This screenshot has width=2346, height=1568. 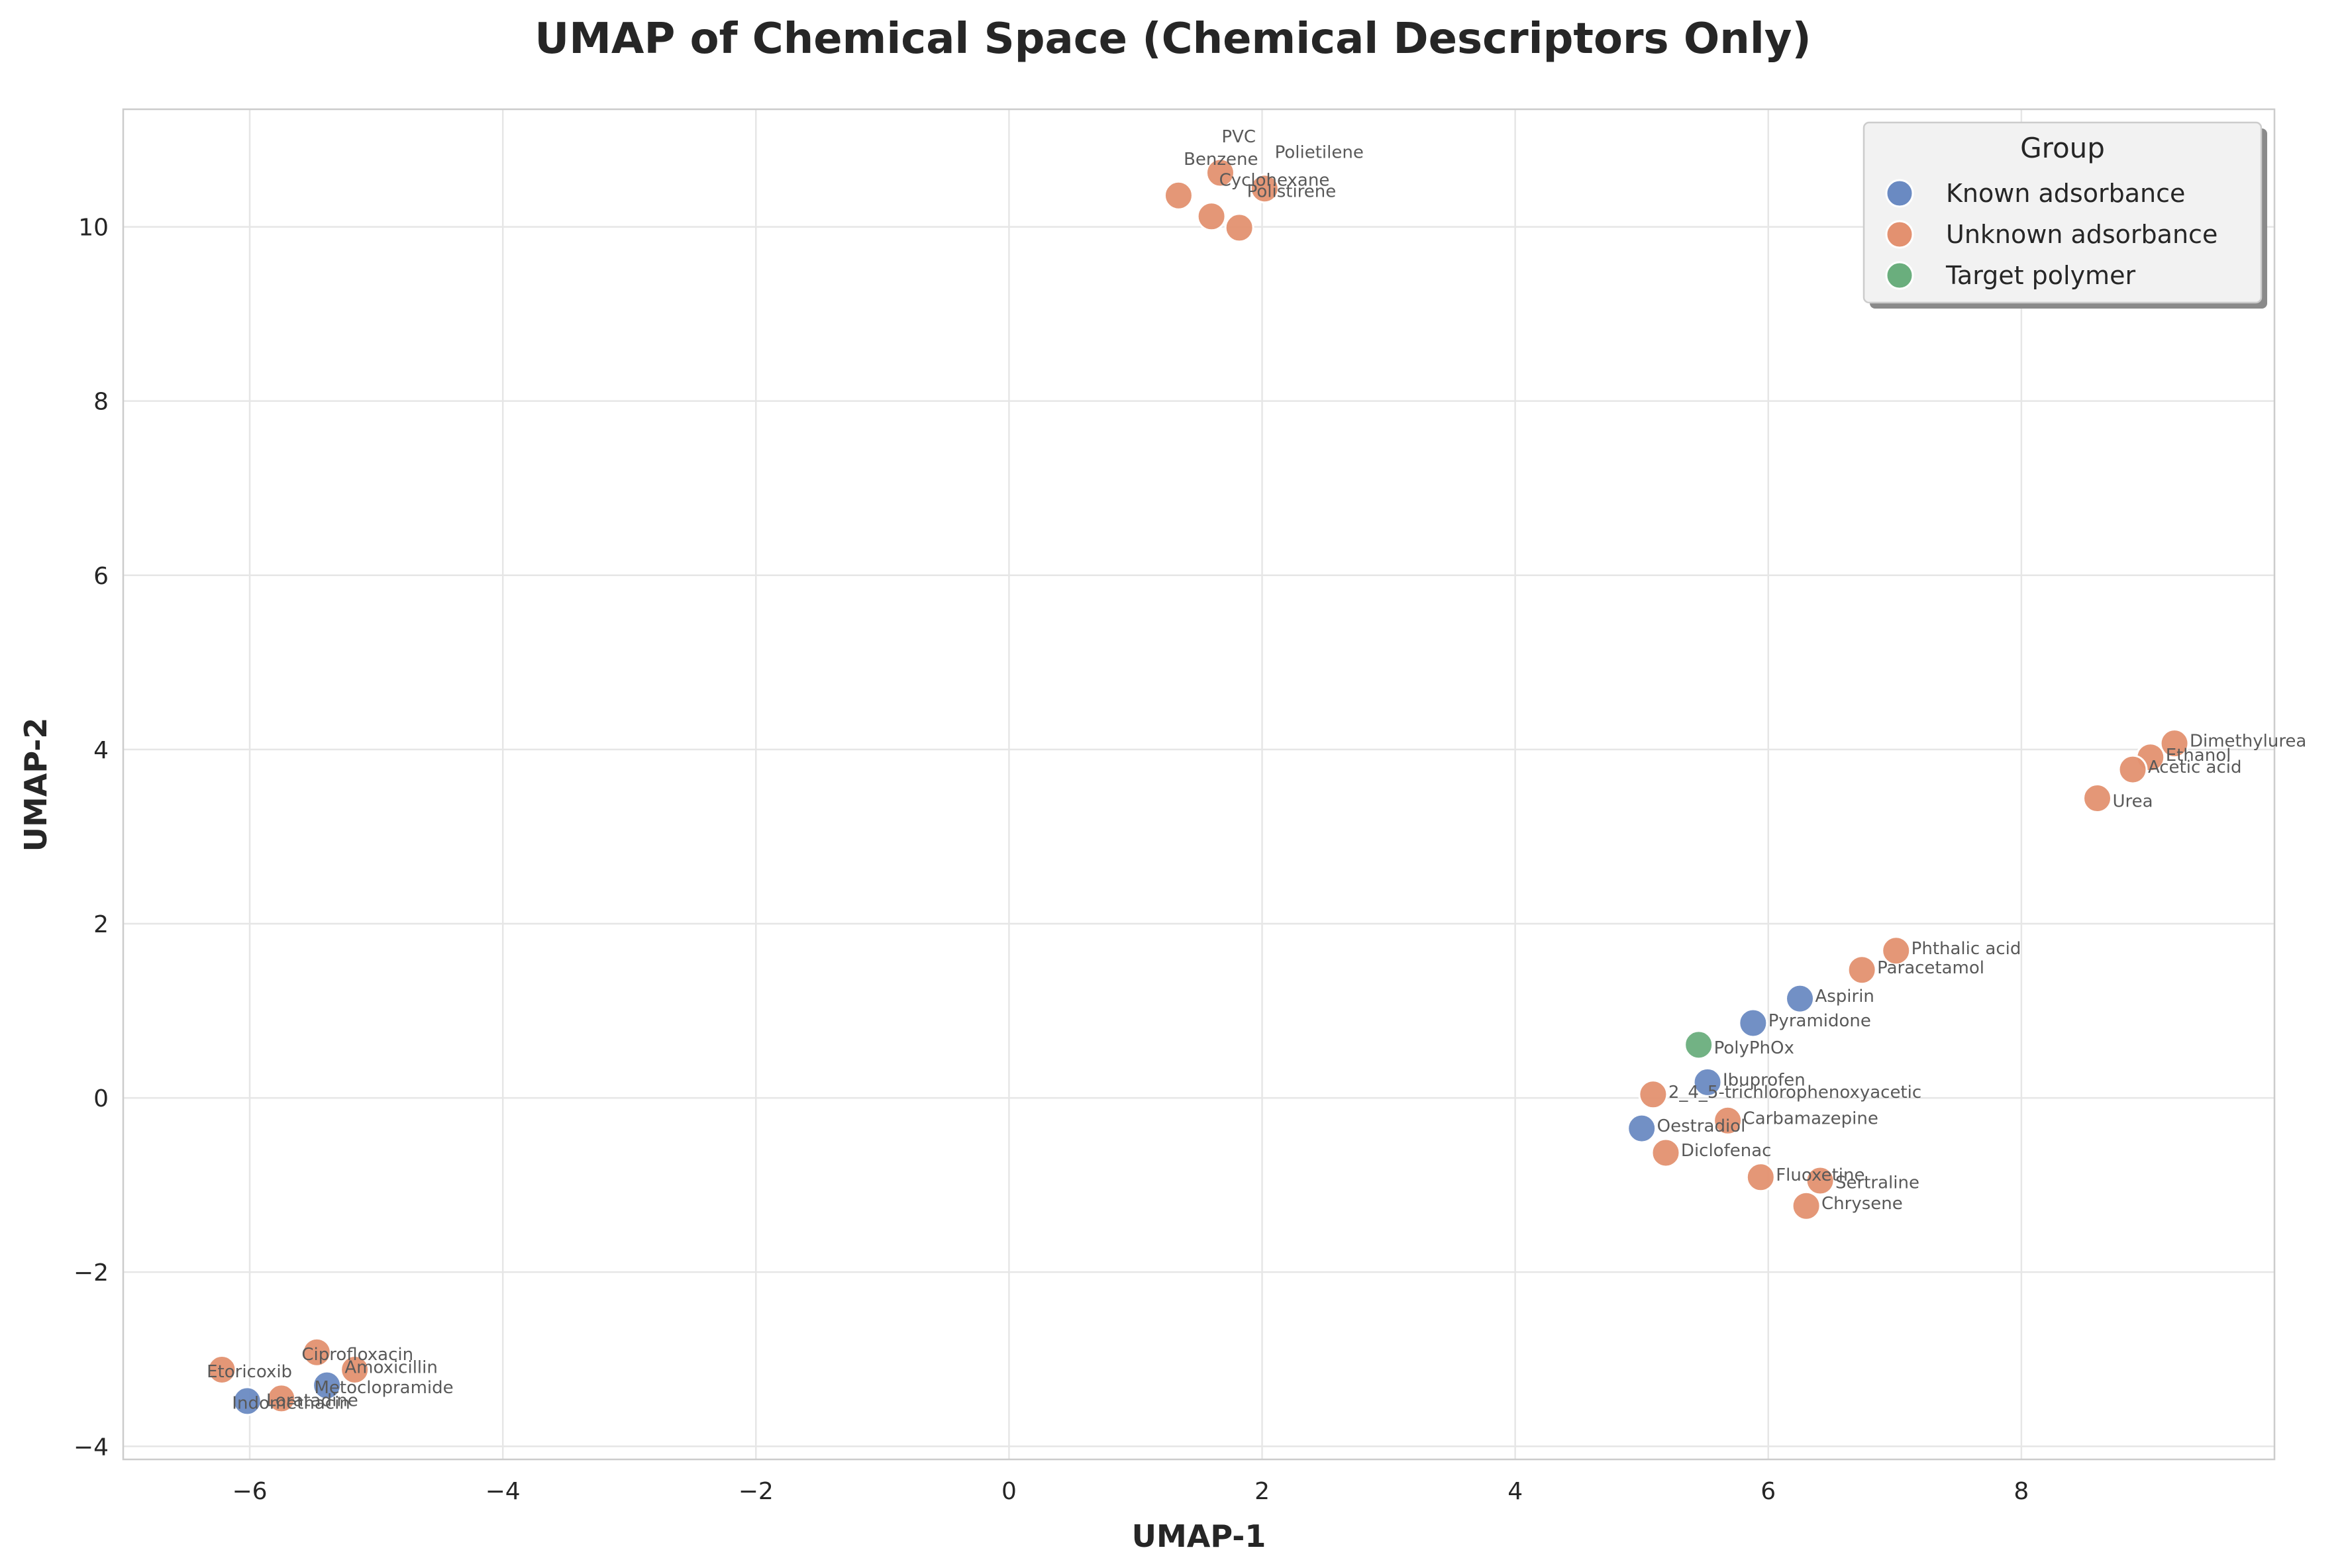 I want to click on x-tick-label: 6, so click(x=1768, y=1491).